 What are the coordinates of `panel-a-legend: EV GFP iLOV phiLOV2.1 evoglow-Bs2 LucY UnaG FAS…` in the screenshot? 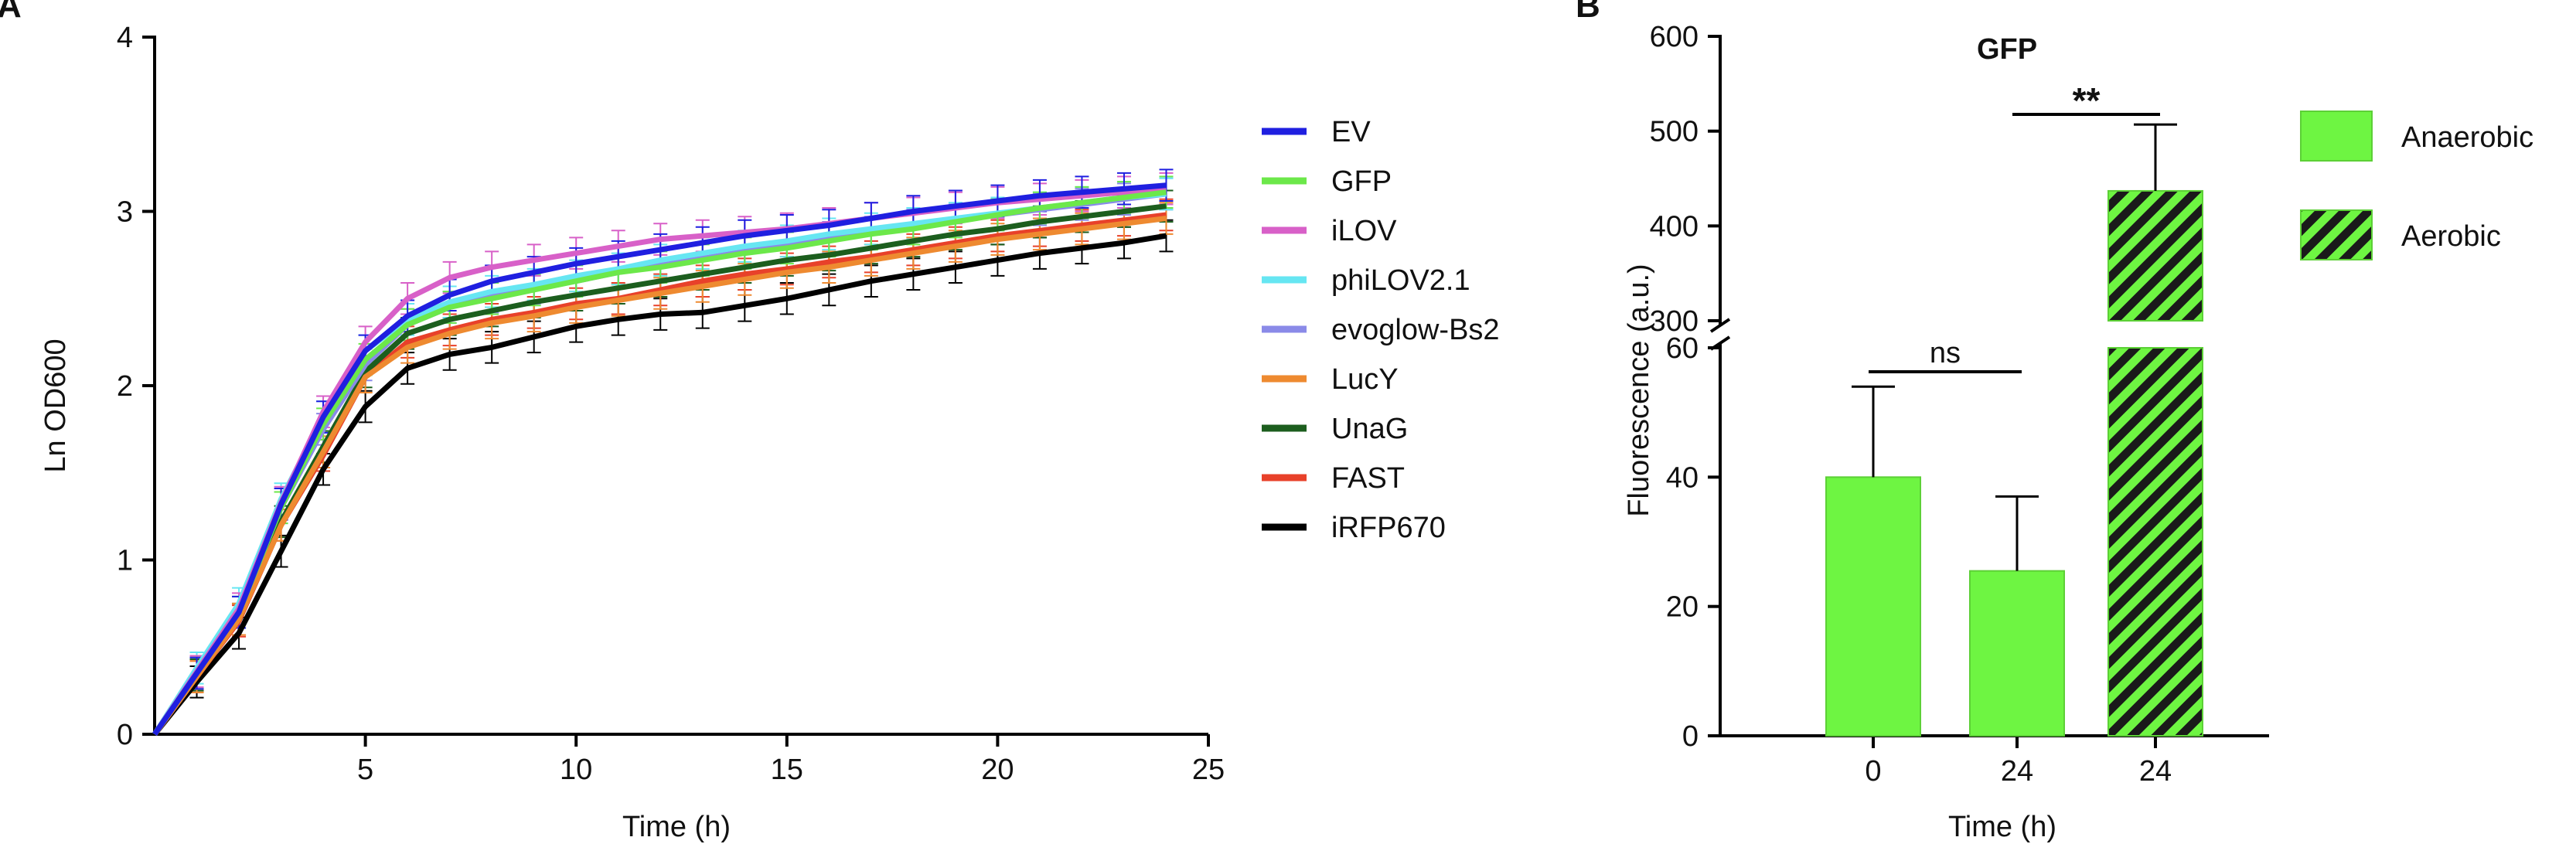 It's located at (1381, 330).